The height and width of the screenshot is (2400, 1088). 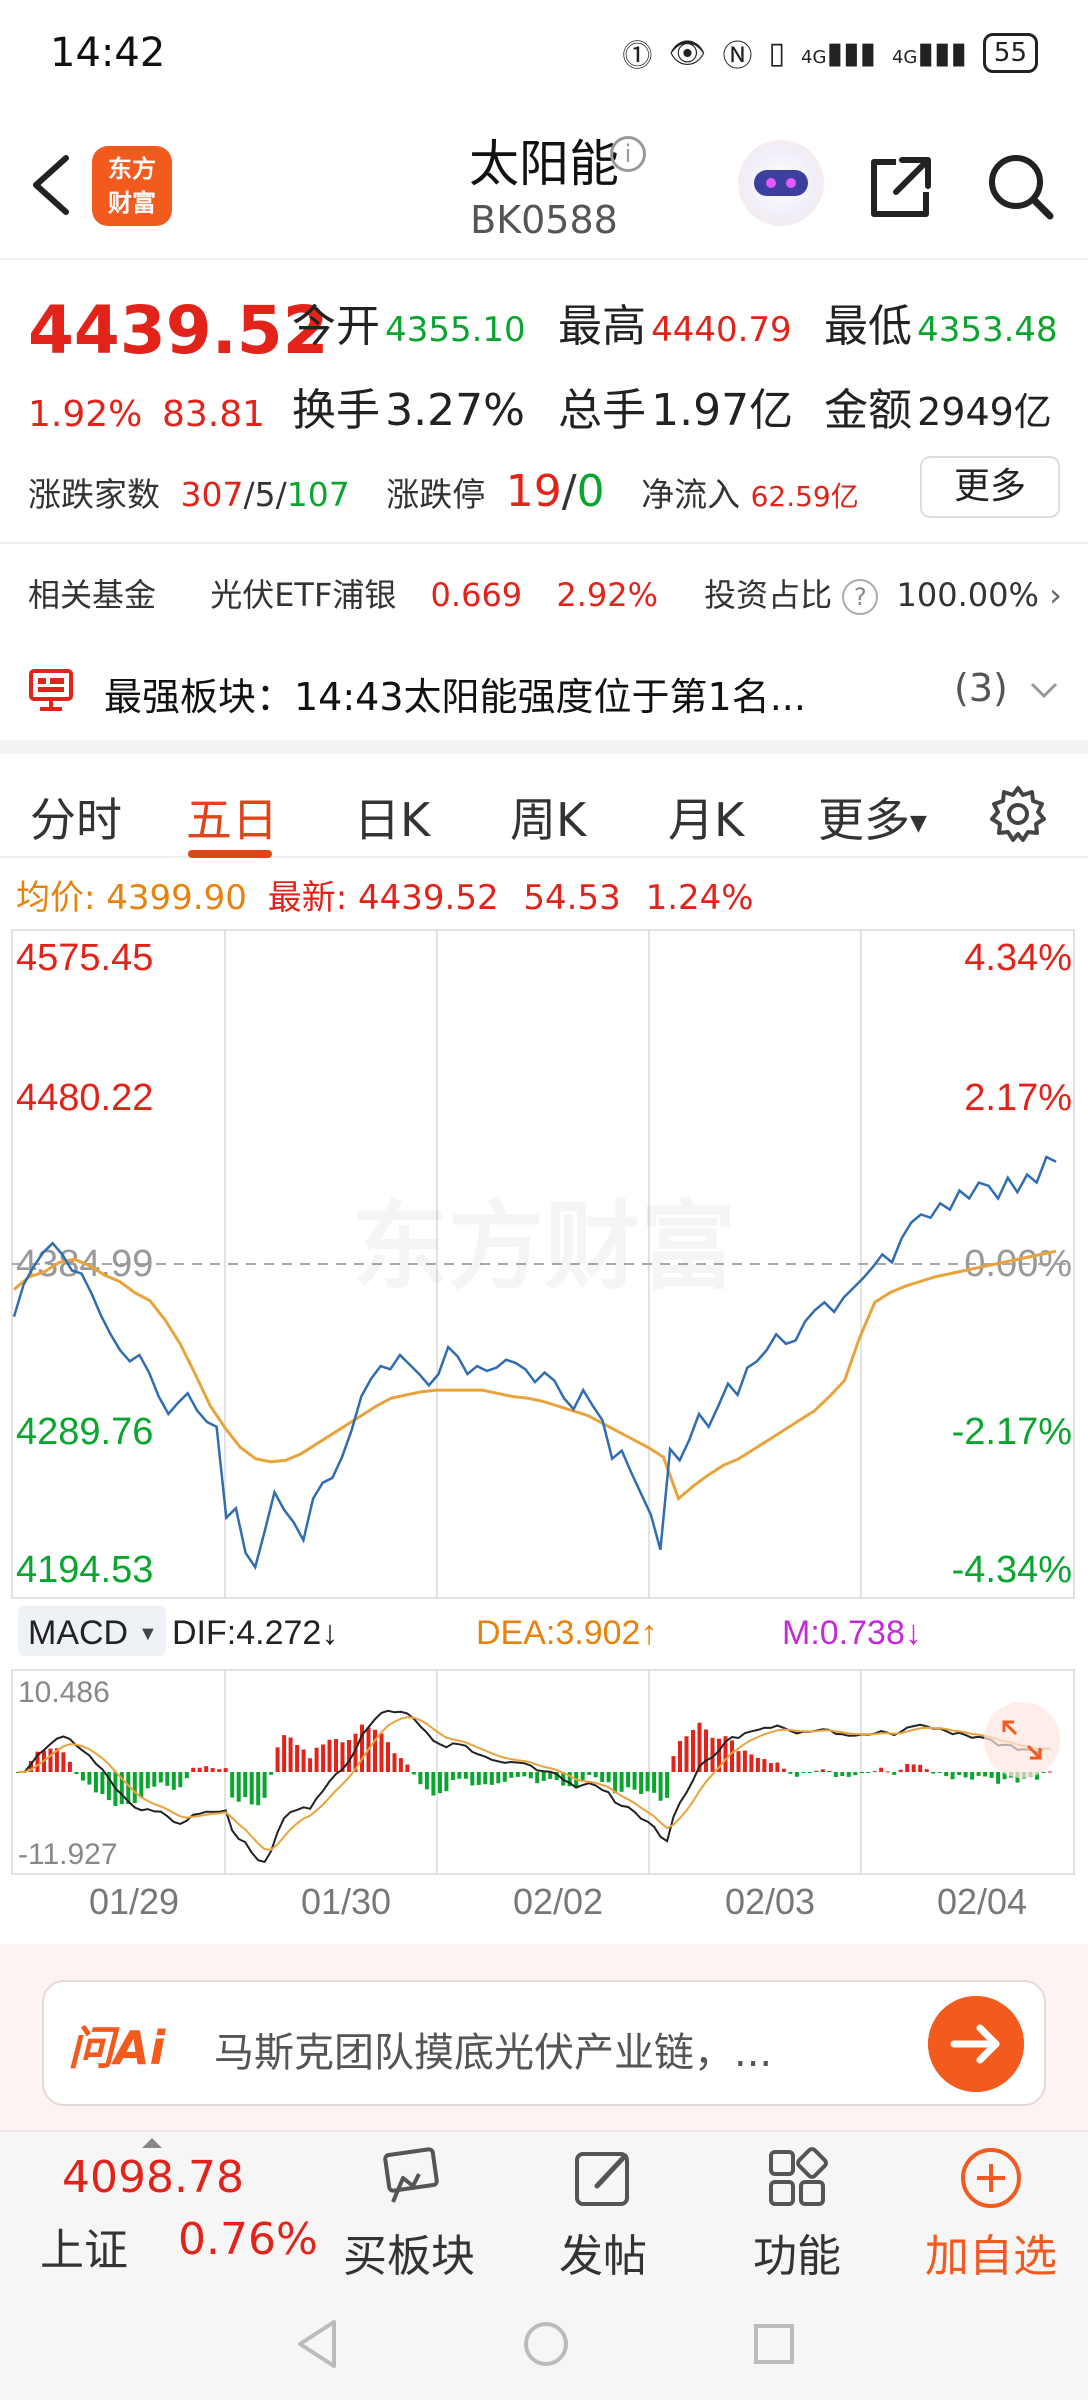 I want to click on index-value: 4098.78, so click(x=153, y=2177).